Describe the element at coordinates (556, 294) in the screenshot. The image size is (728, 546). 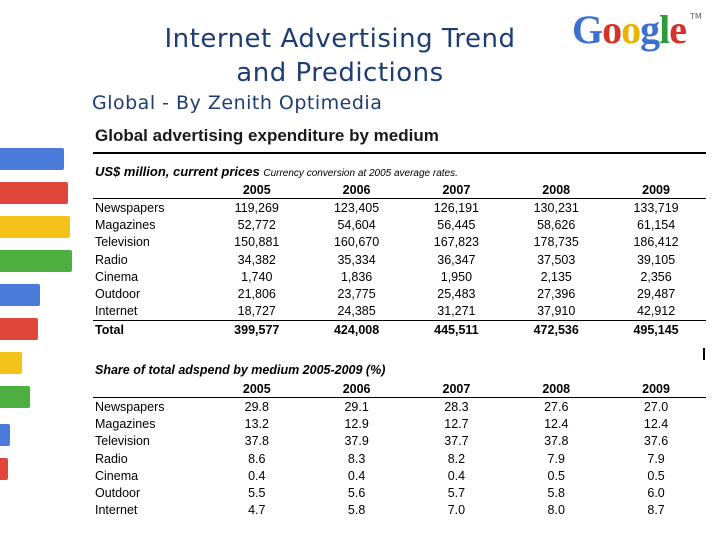
I see `cell: 27,396` at that location.